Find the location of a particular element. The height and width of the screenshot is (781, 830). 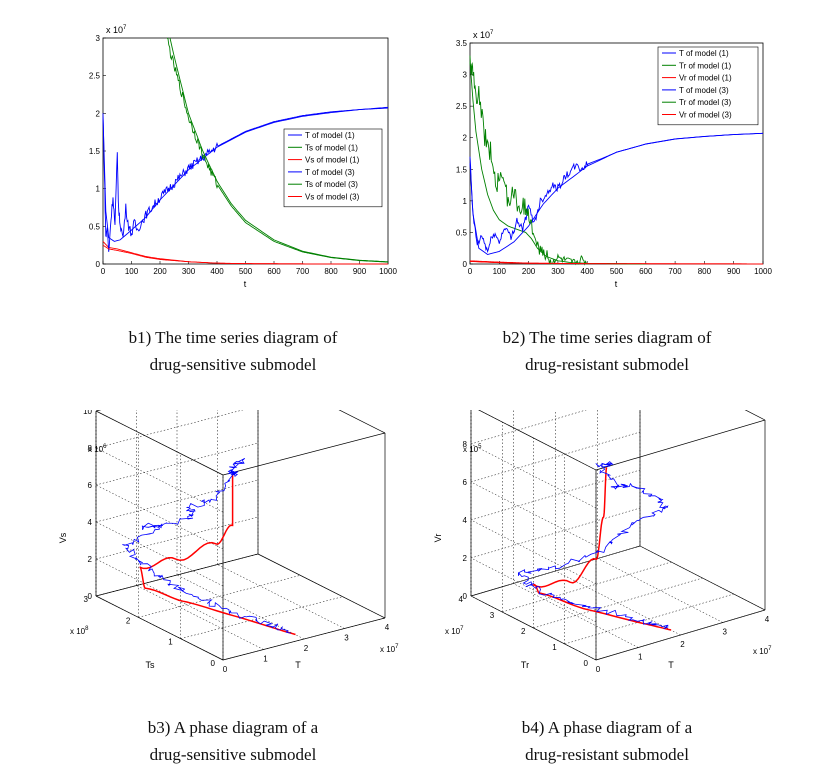

caption-b4-line1: b4) A phase diagram of a is located at coordinates (607, 727).